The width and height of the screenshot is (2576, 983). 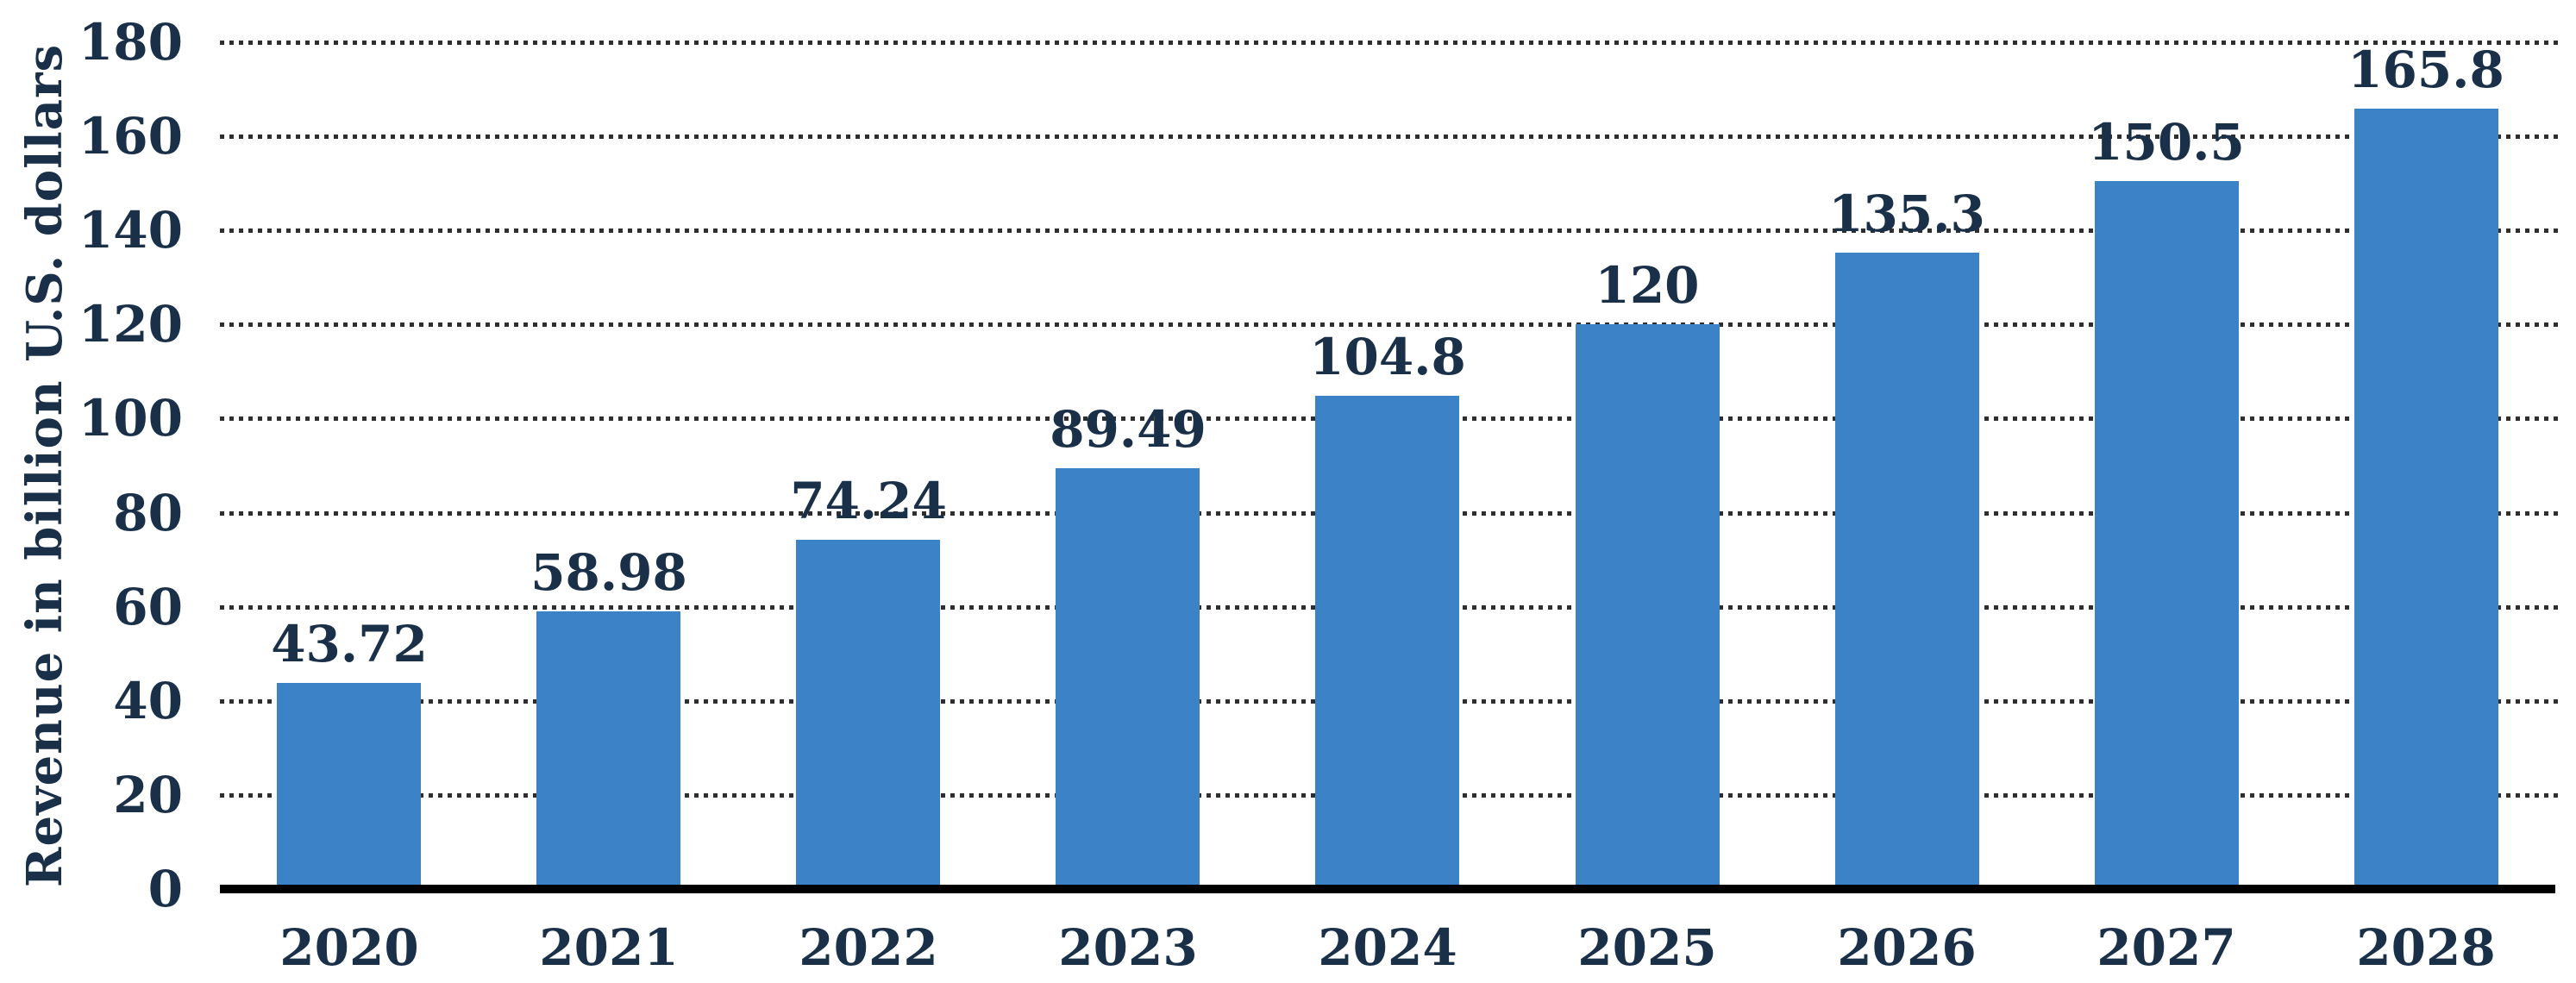 I want to click on y-tick-label-80: 80, so click(x=148, y=512).